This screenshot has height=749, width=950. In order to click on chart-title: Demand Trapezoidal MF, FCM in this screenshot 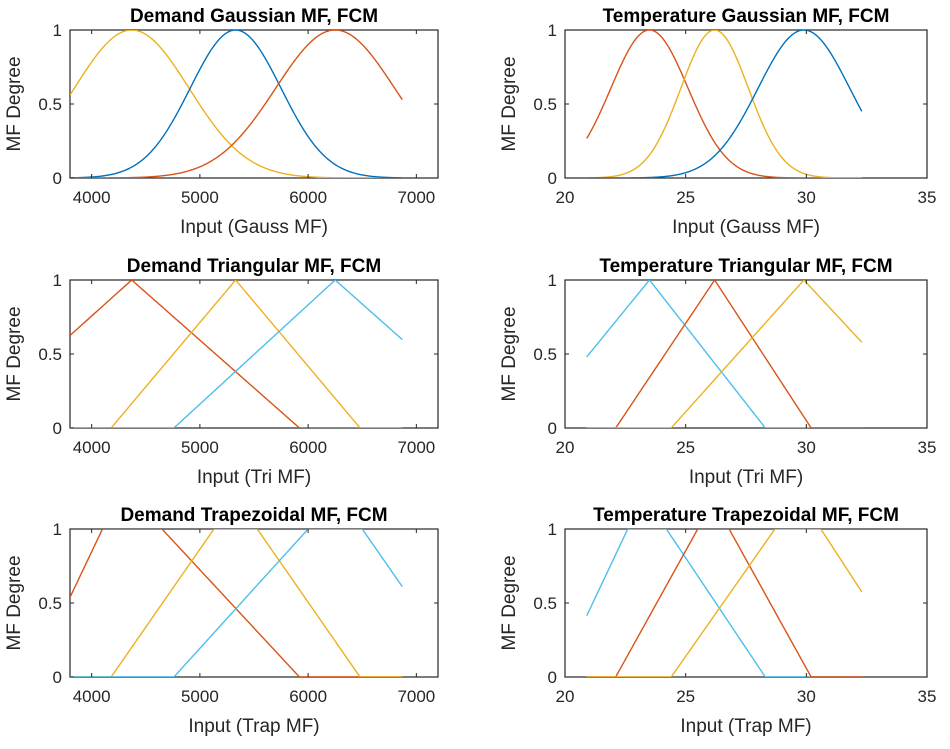, I will do `click(253, 515)`.